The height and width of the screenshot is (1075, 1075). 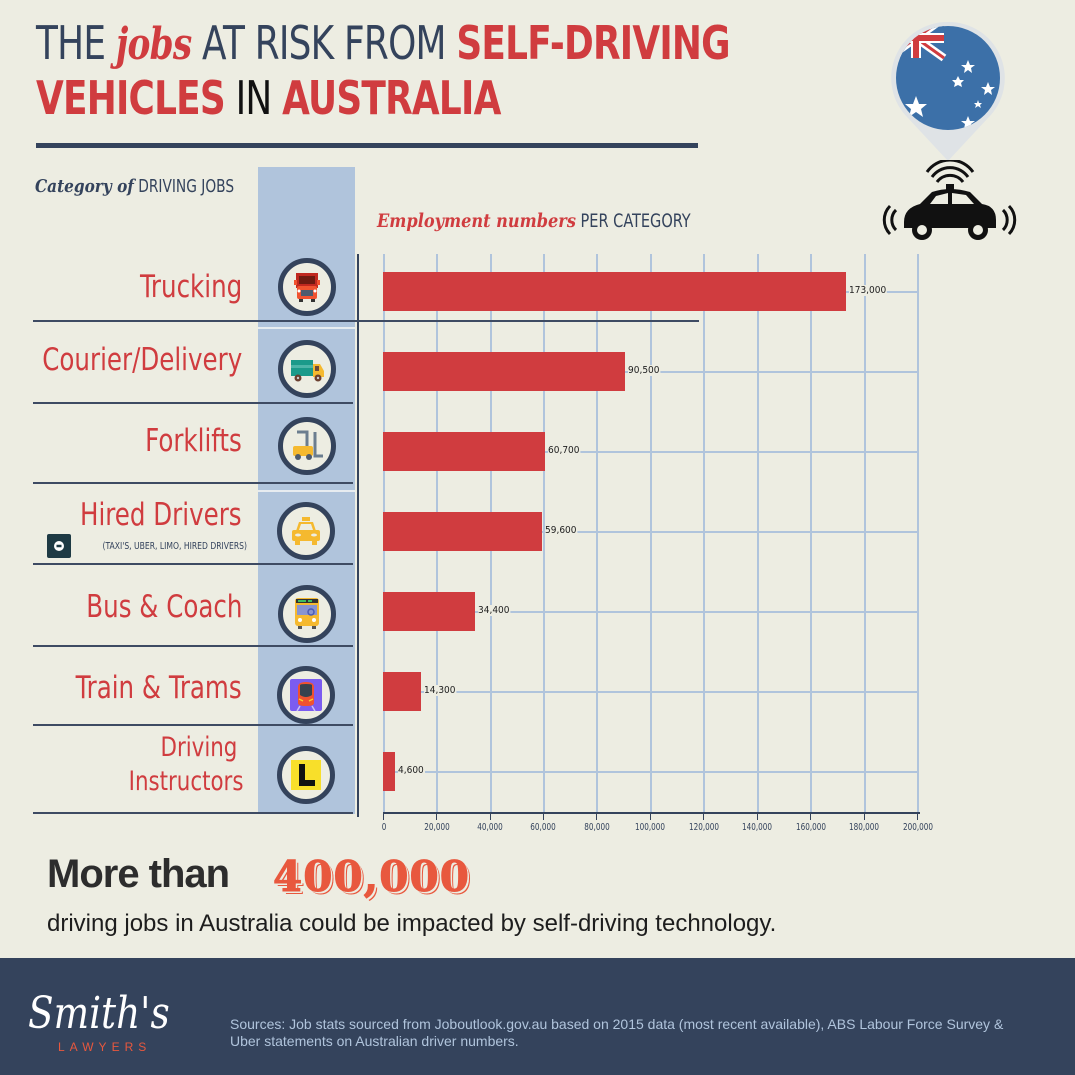 What do you see at coordinates (99, 1013) in the screenshot?
I see `smiths-lawyers-logo: Smith's` at bounding box center [99, 1013].